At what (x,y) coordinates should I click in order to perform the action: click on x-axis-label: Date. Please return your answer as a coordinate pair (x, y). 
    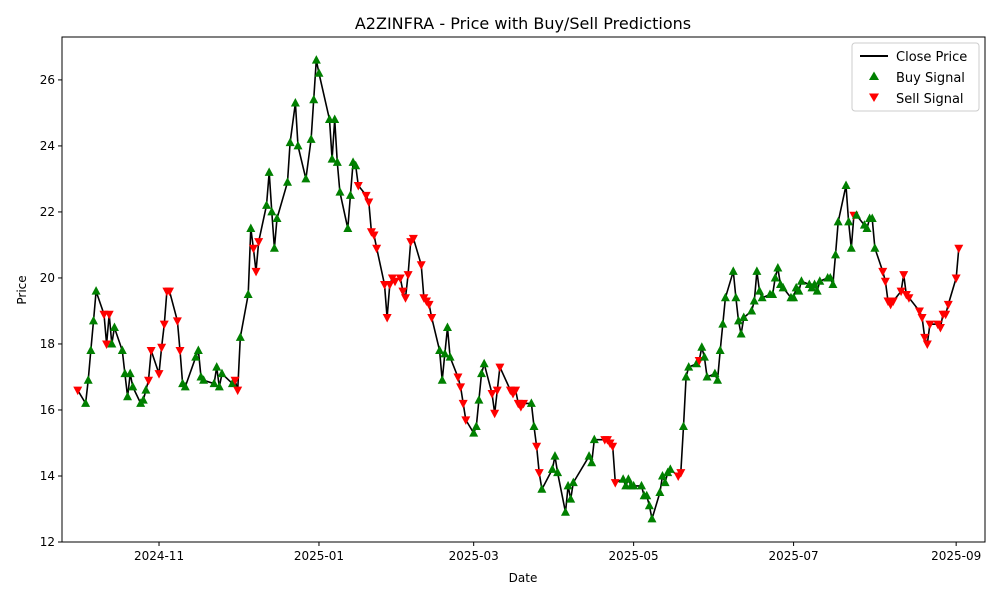
    Looking at the image, I should click on (523, 578).